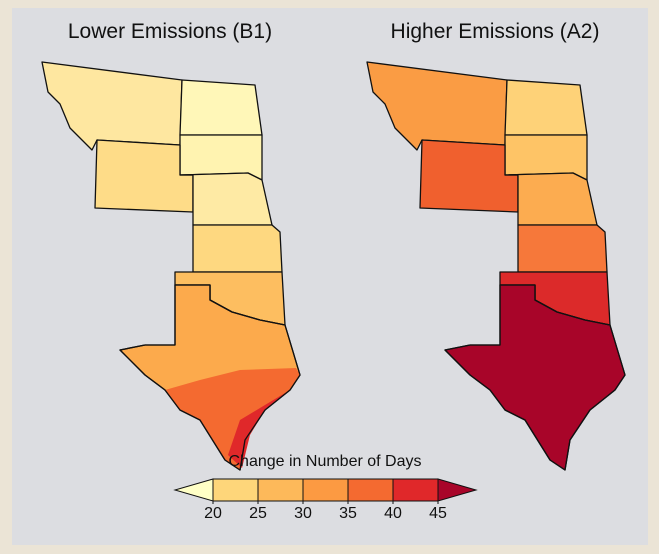 Image resolution: width=659 pixels, height=554 pixels. What do you see at coordinates (393, 513) in the screenshot?
I see `legend-tick-label: 40` at bounding box center [393, 513].